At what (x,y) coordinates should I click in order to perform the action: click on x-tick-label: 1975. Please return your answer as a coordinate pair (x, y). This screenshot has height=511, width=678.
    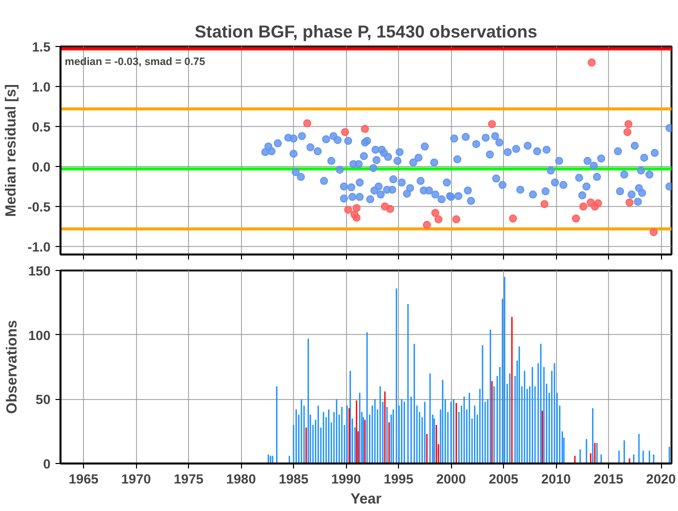
    Looking at the image, I should click on (189, 479).